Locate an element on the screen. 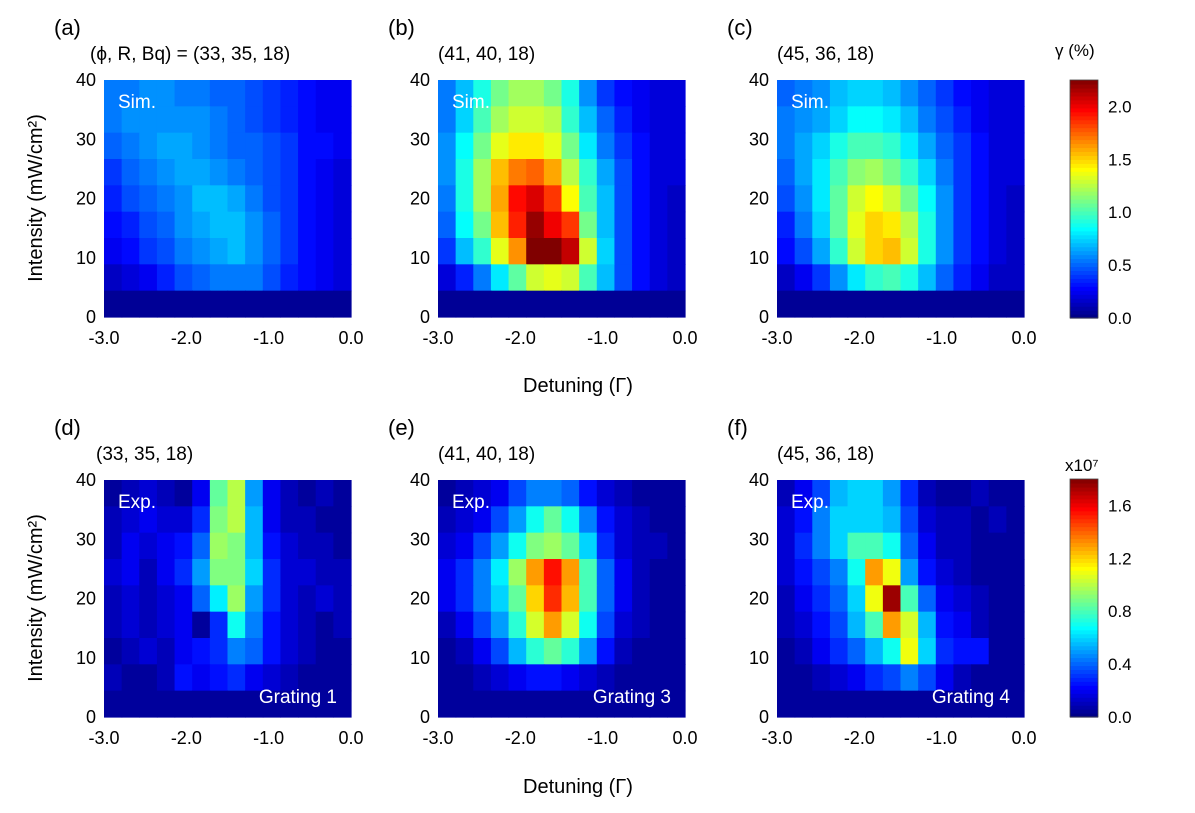  parameter-label: (45, 36, 18) is located at coordinates (825, 454).